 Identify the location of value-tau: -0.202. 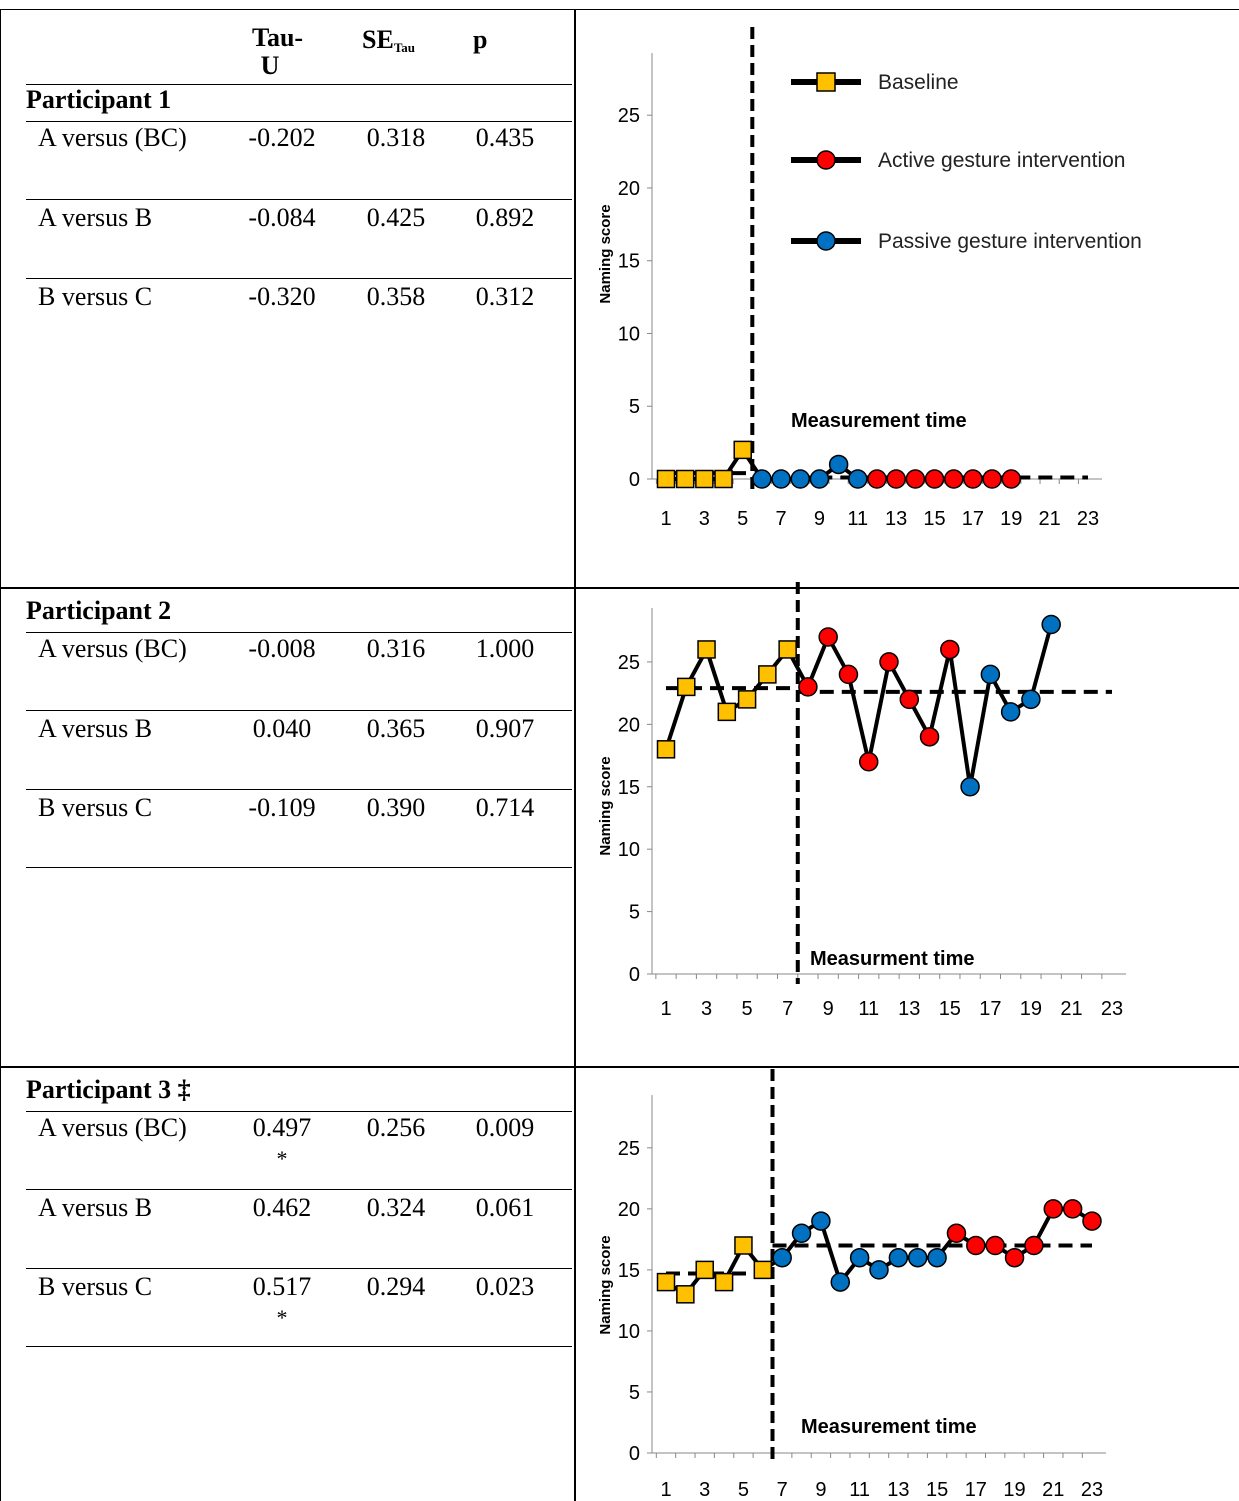
(282, 137).